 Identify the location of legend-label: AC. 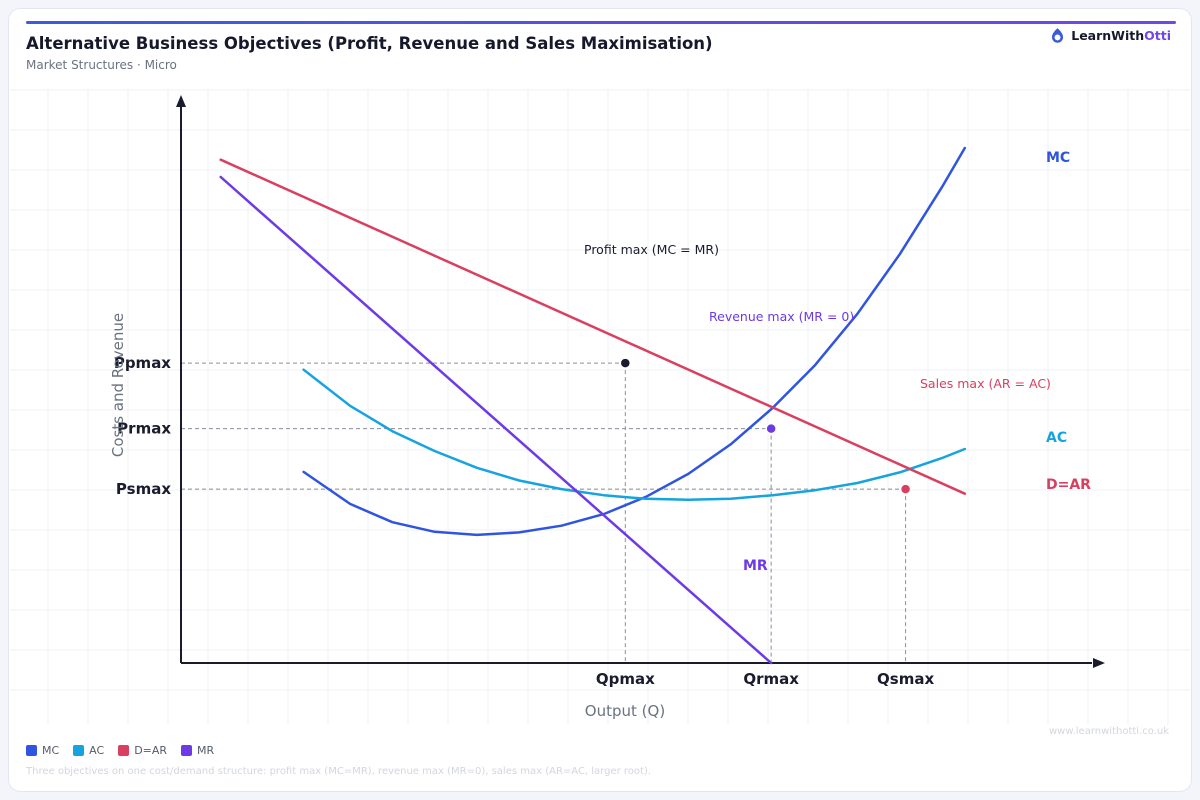
(97, 750).